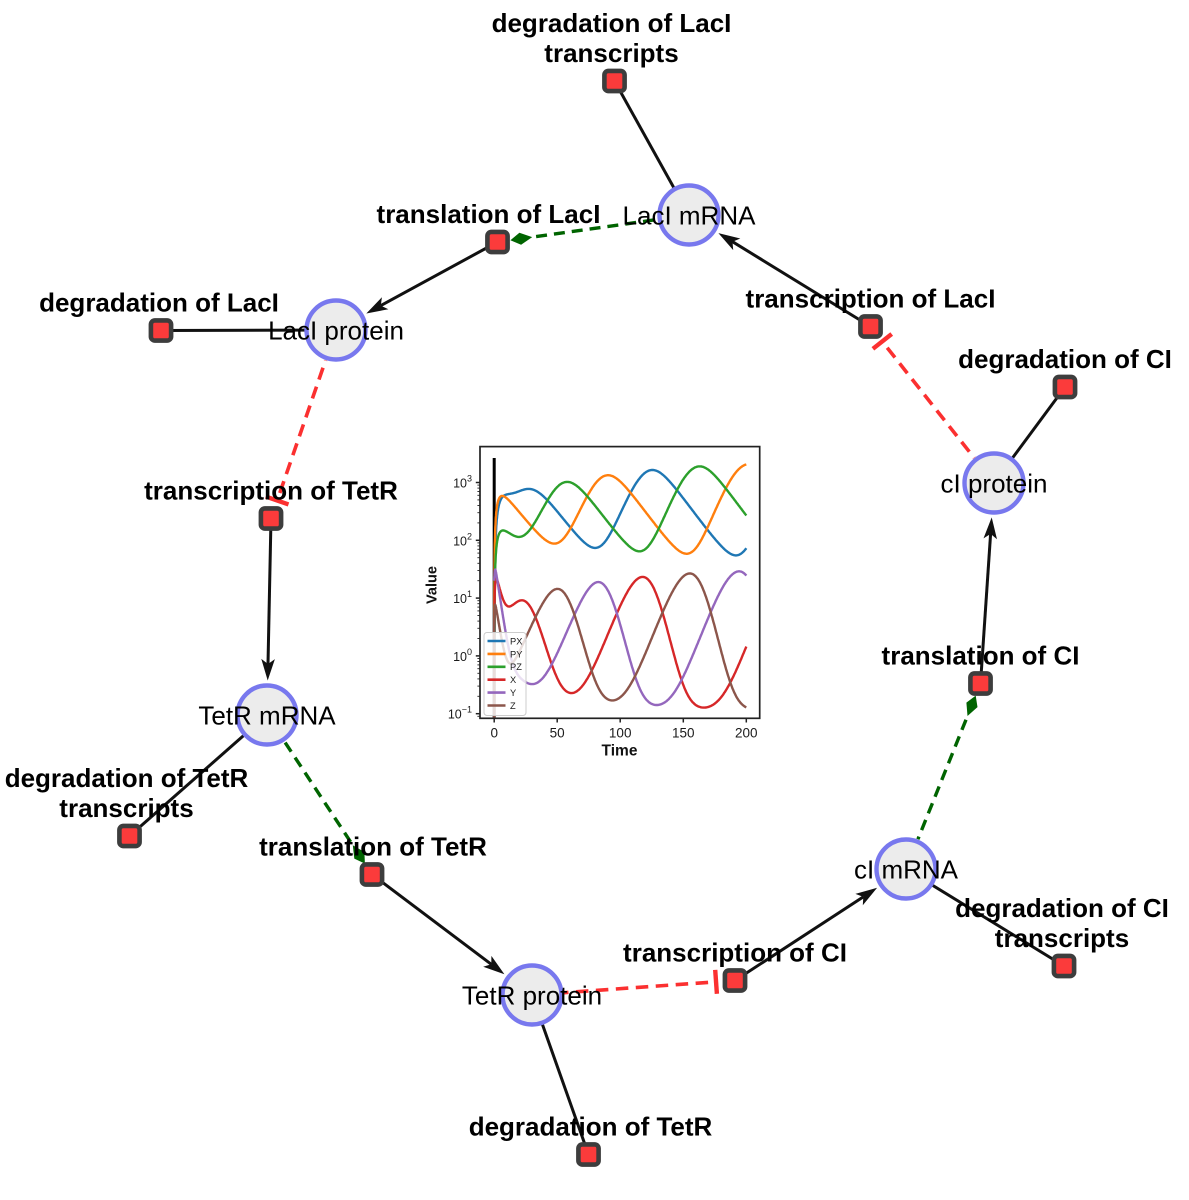 This screenshot has height=1200, width=1189. What do you see at coordinates (516, 654) in the screenshot?
I see `svg-text: PY` at bounding box center [516, 654].